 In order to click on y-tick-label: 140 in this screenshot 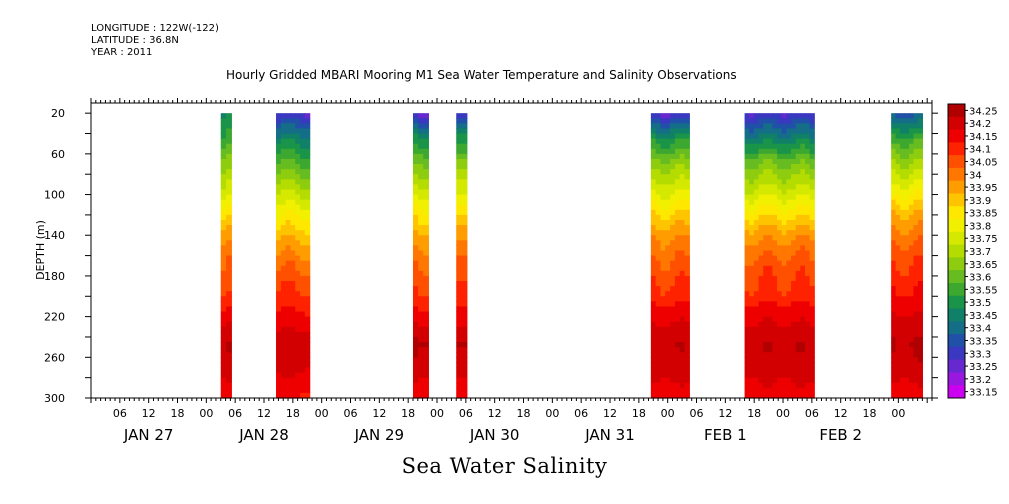, I will do `click(54, 235)`.